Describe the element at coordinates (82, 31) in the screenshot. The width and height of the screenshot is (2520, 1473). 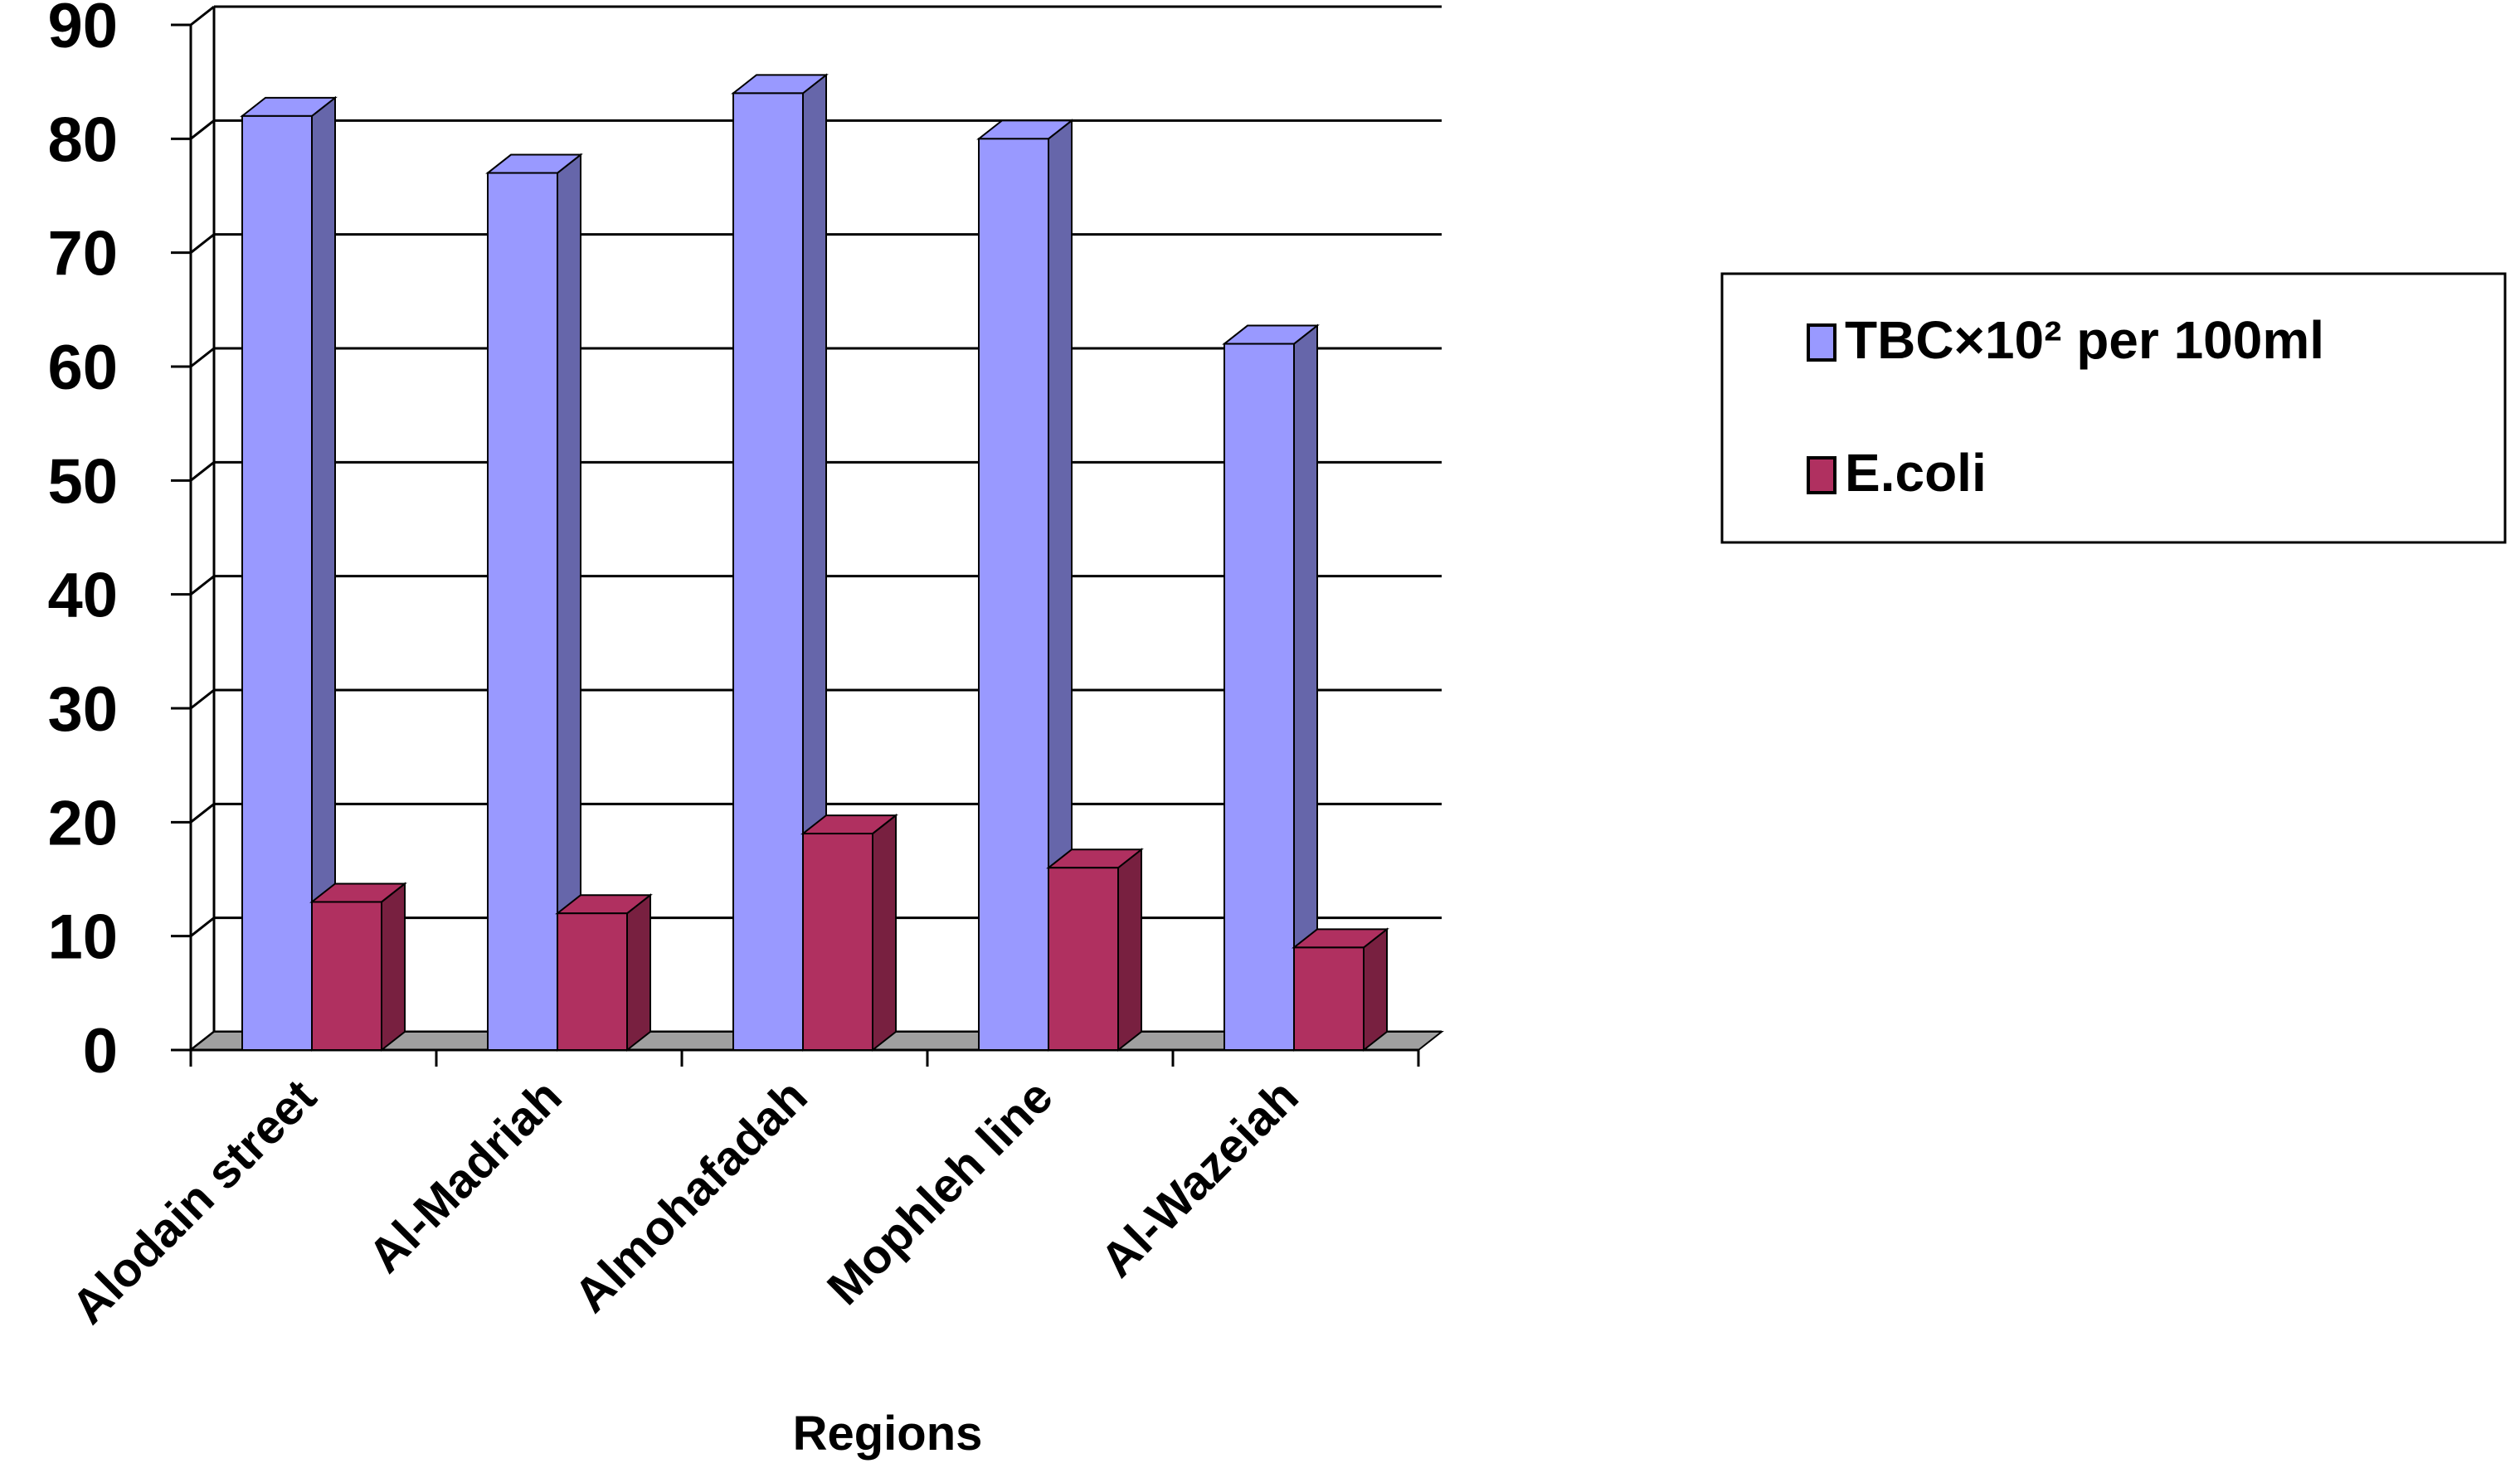
I see `y-tick-label: 90` at that location.